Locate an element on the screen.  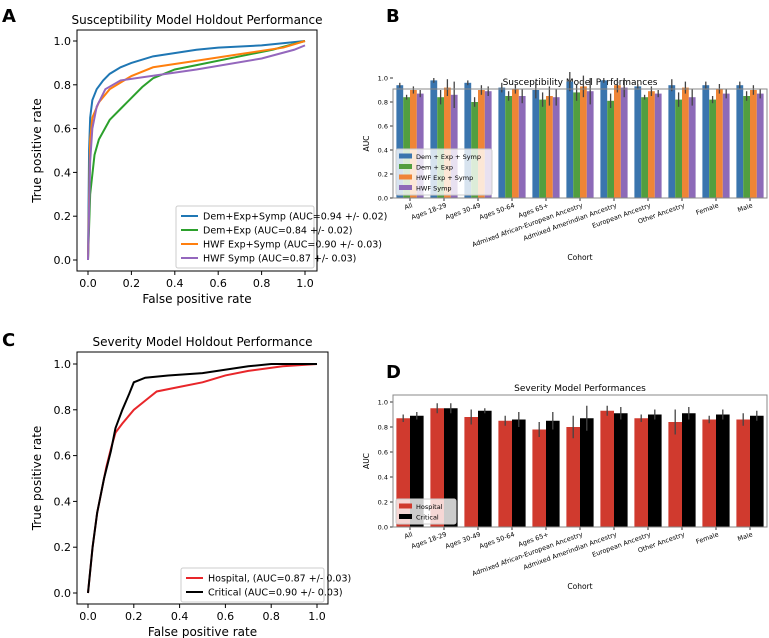
x-tick-label: 0.0 is located at coordinates (88, 616).